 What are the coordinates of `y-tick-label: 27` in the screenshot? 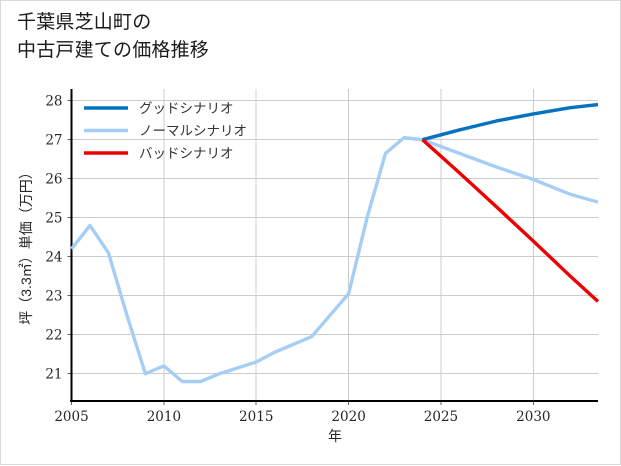 It's located at (53, 141).